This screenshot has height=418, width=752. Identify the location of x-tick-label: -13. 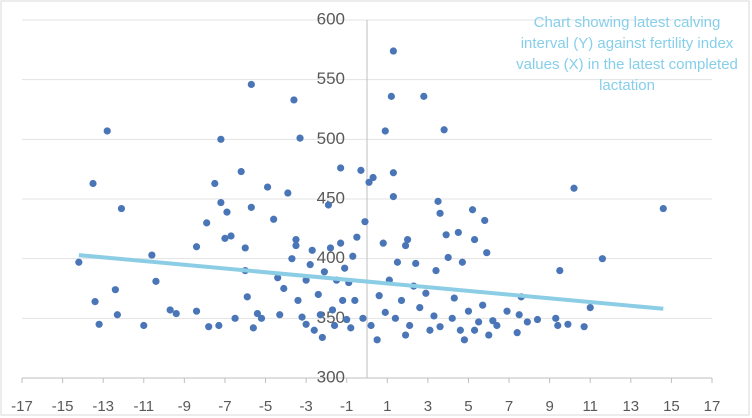
(103, 406).